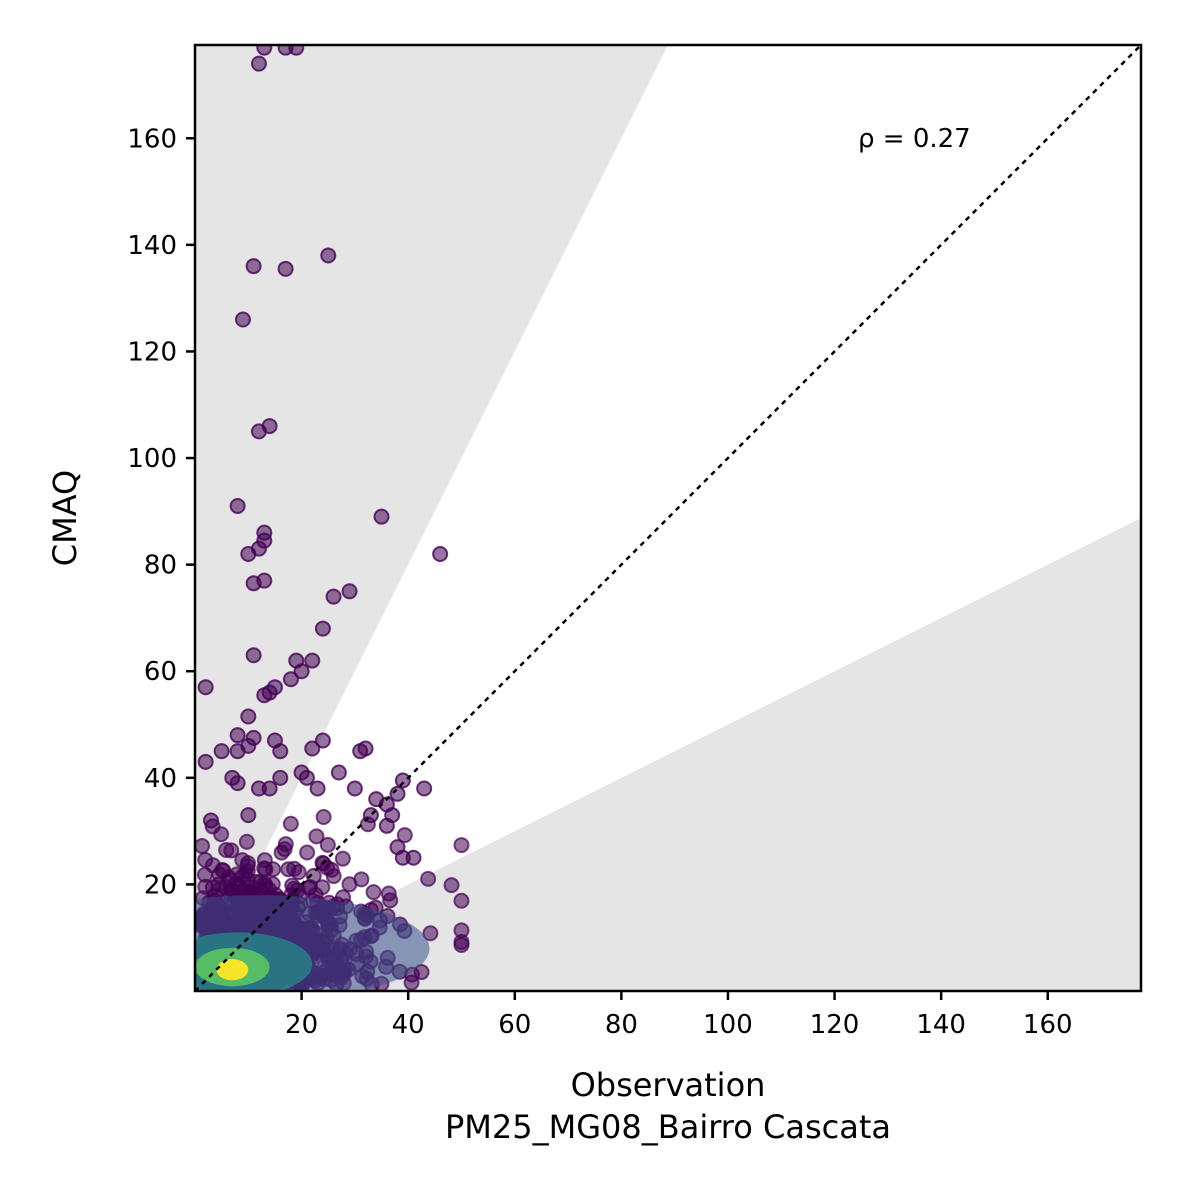 The width and height of the screenshot is (1200, 1200). I want to click on y-tick-label: 160, so click(152, 139).